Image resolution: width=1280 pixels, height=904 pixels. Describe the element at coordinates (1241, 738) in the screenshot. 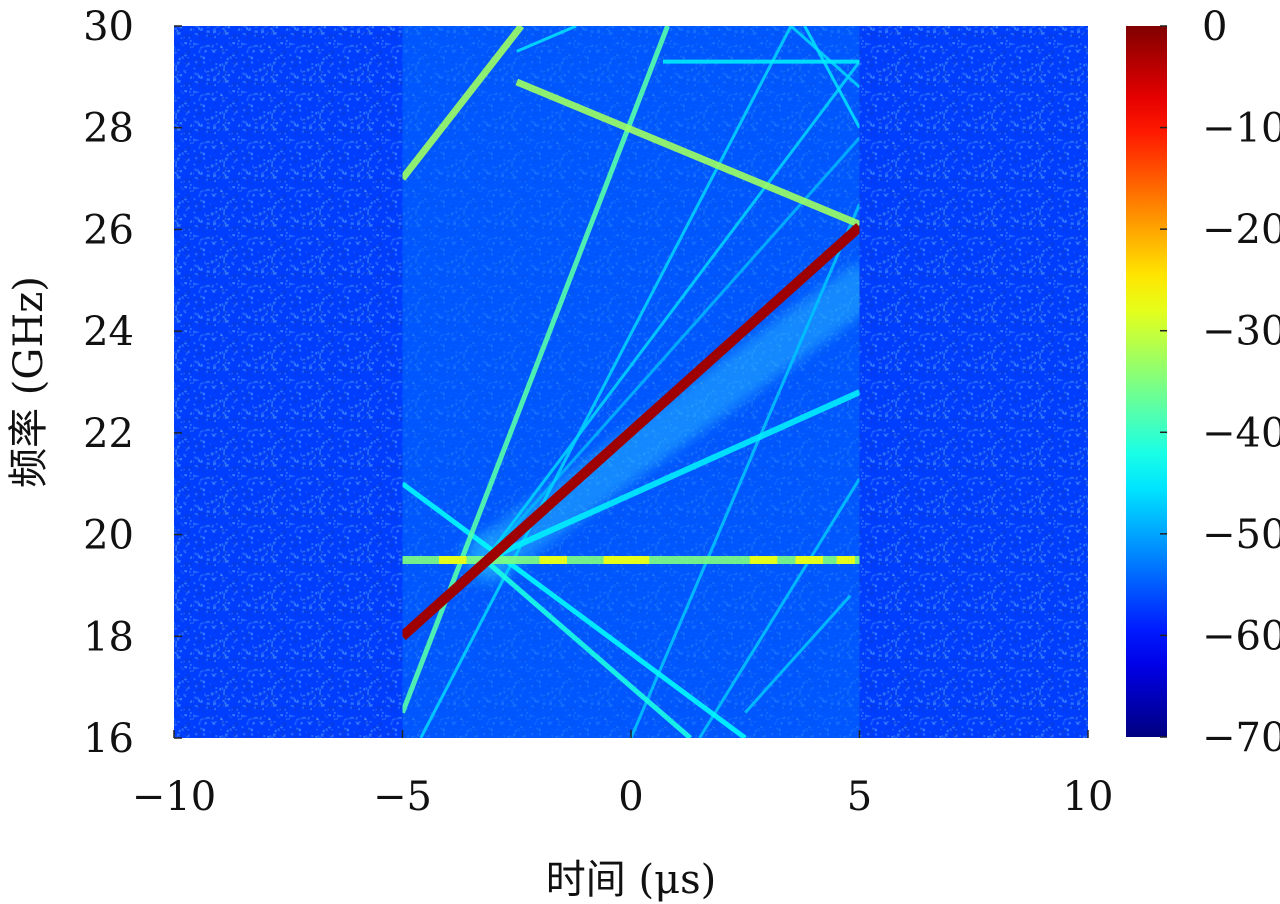

I see `colorbar-tick-label: −70` at that location.